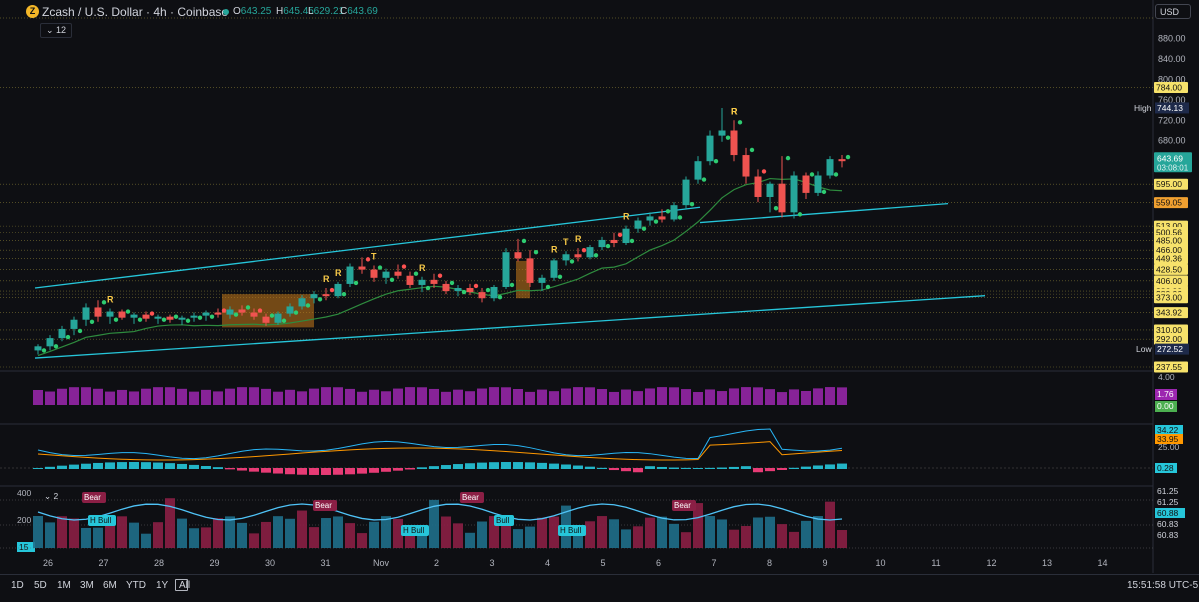  Describe the element at coordinates (17, 585) in the screenshot. I see `timeframe-button-1d: 1D` at that location.